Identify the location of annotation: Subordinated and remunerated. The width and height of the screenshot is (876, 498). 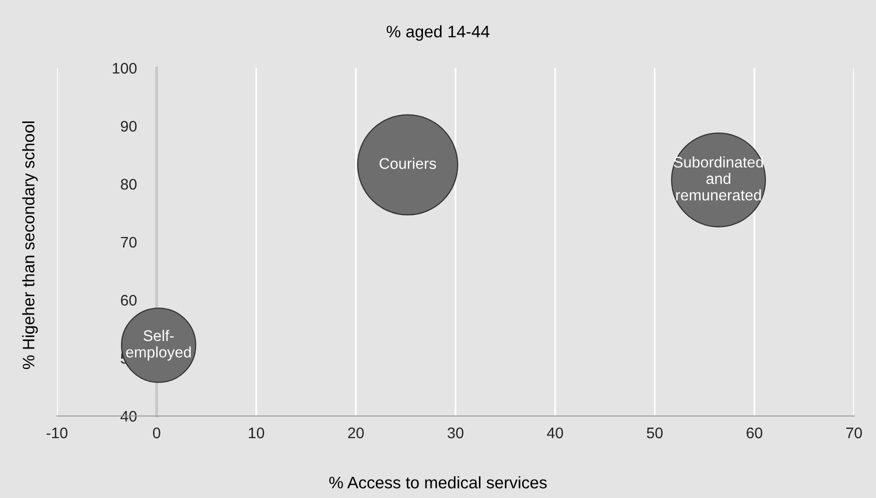
(718, 178).